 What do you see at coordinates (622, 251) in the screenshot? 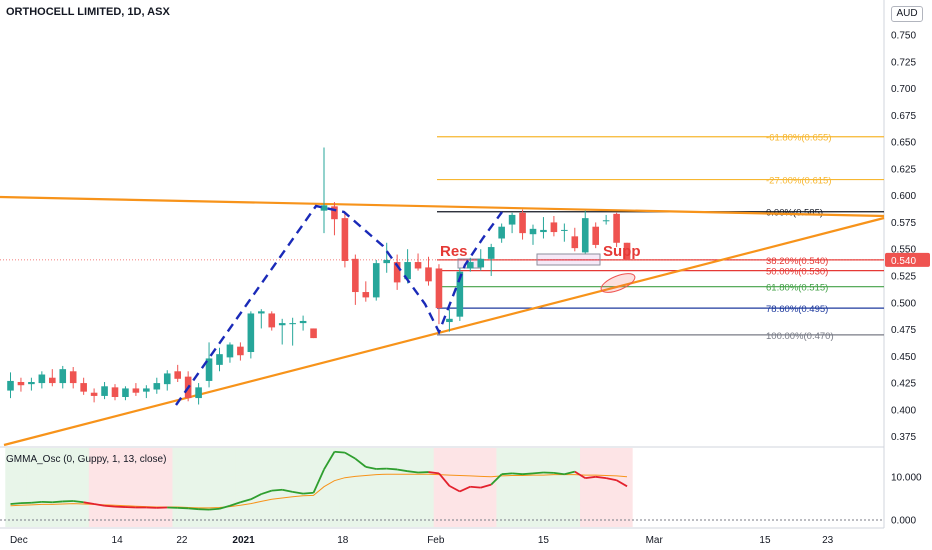
I see `supp-label: Supp` at bounding box center [622, 251].